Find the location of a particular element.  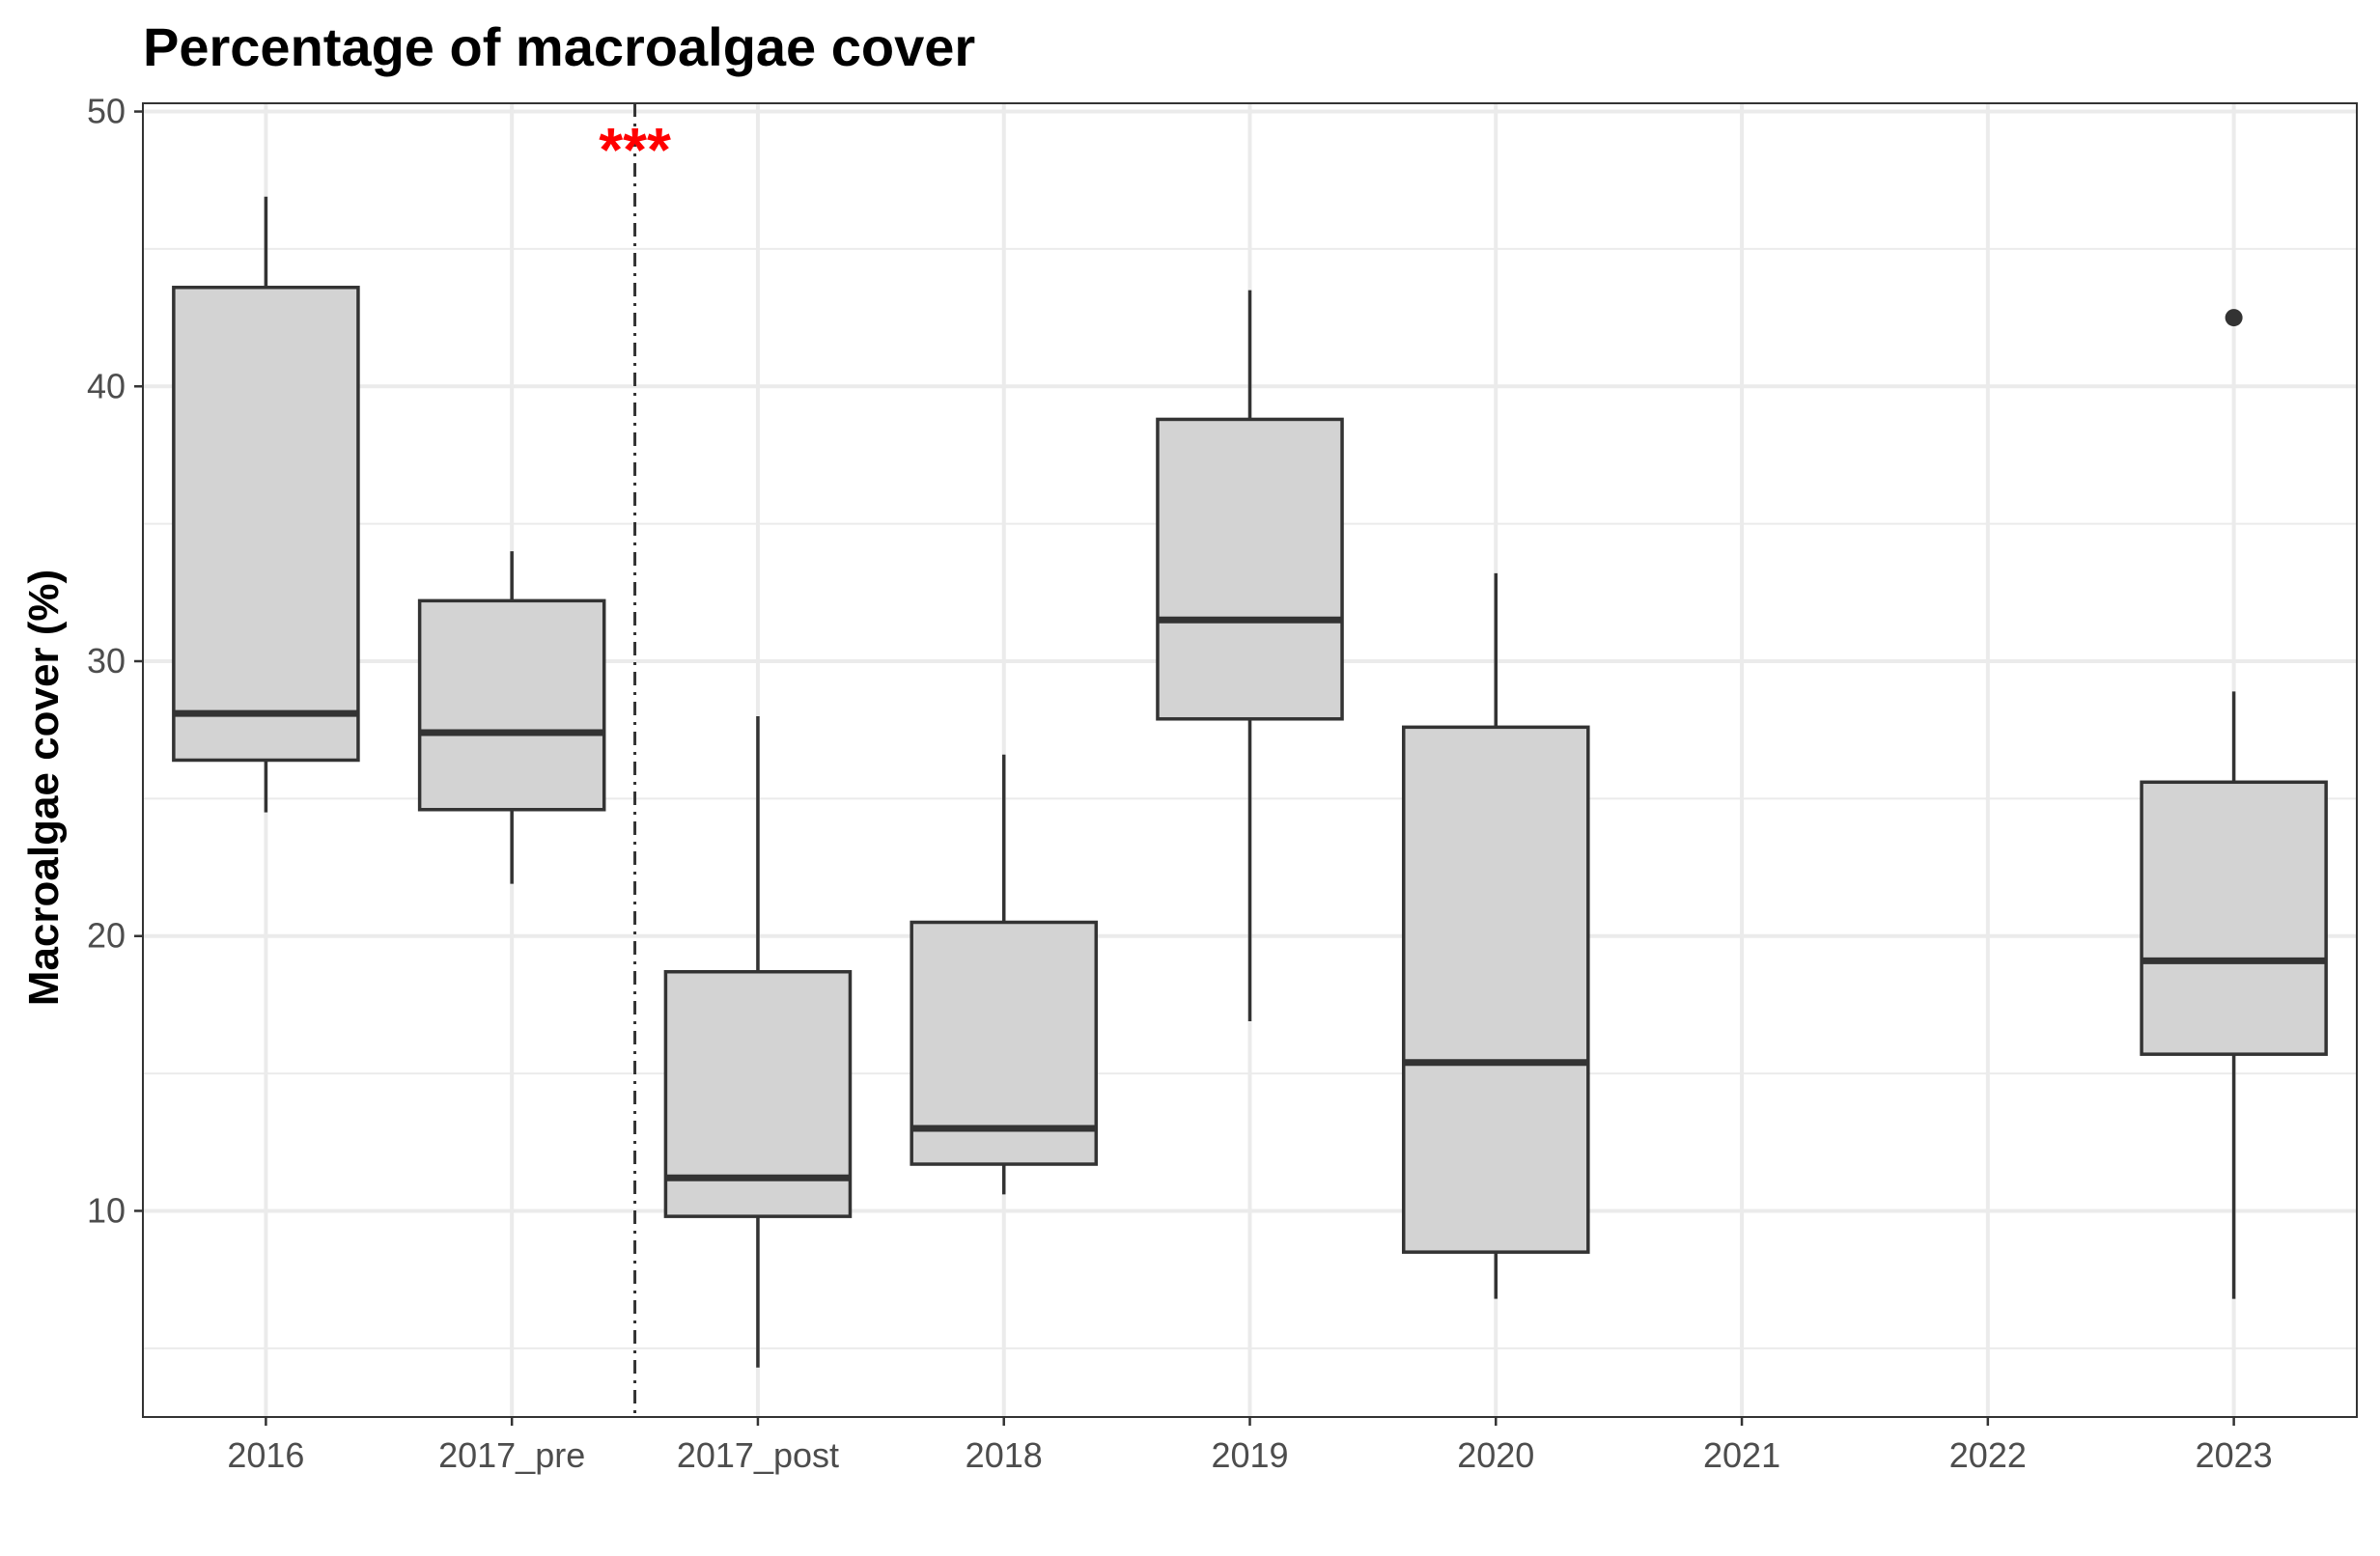

significance-annotation: *** is located at coordinates (635, 149).